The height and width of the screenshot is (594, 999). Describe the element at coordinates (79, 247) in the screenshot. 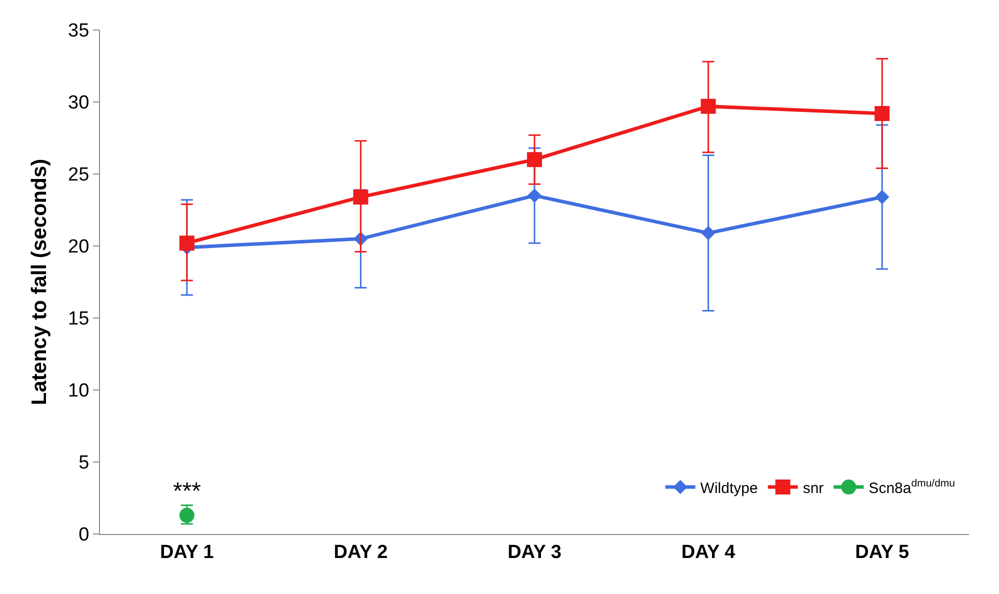

I see `y-tick-label: 20` at that location.